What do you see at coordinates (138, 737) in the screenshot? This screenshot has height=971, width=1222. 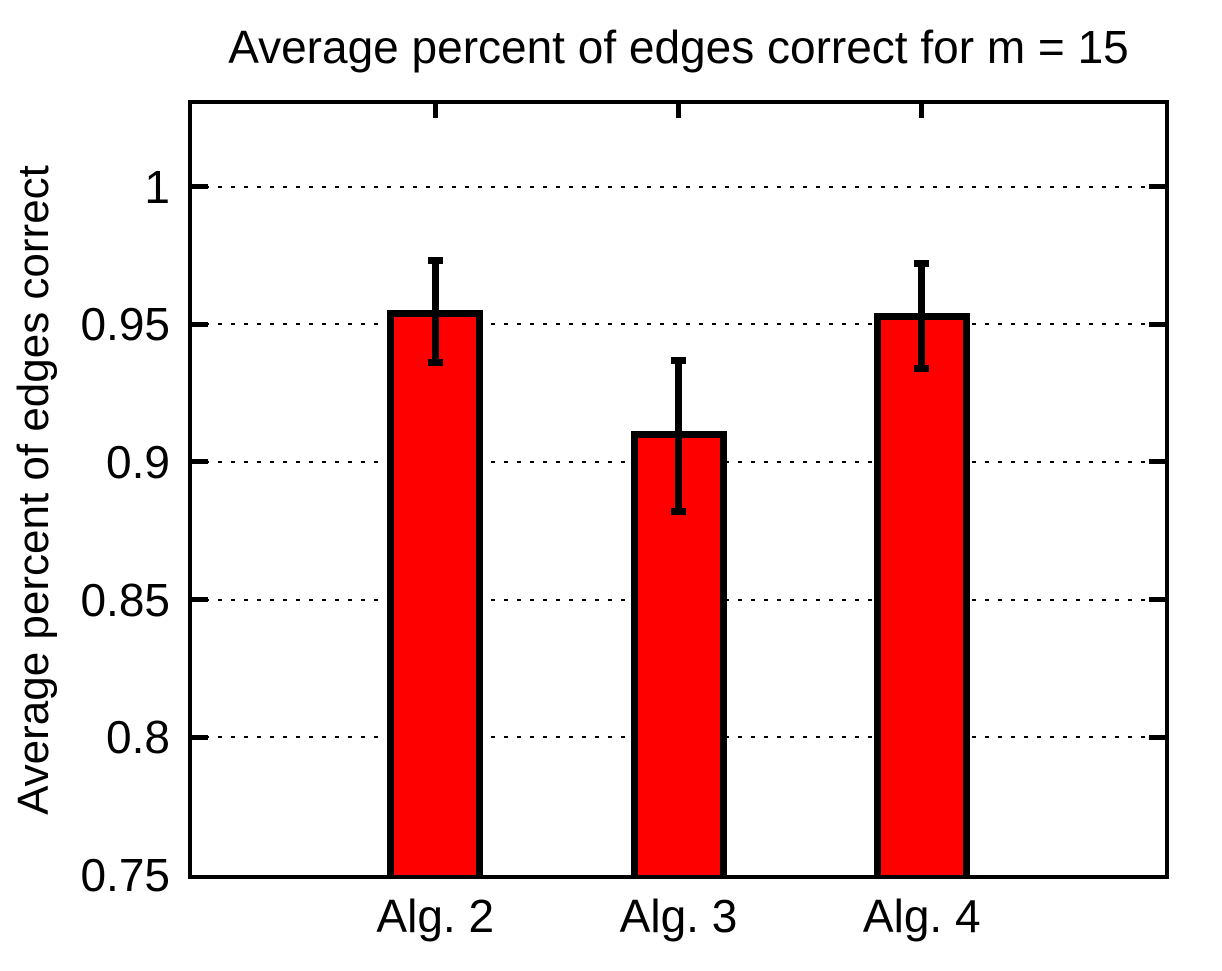 I see `y-tick-label: 0.8` at bounding box center [138, 737].